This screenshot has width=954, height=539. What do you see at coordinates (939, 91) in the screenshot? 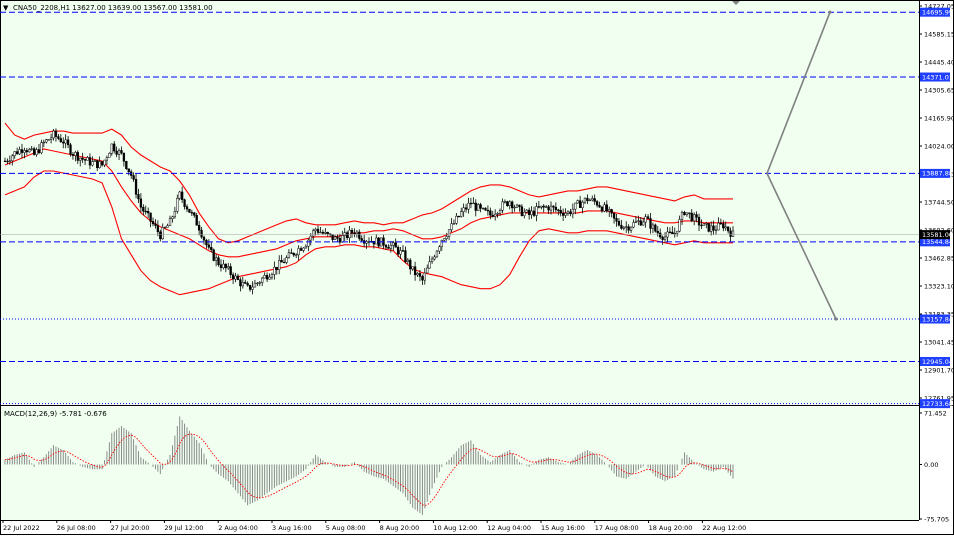
I see `price-tick-label: 14305.65` at bounding box center [939, 91].